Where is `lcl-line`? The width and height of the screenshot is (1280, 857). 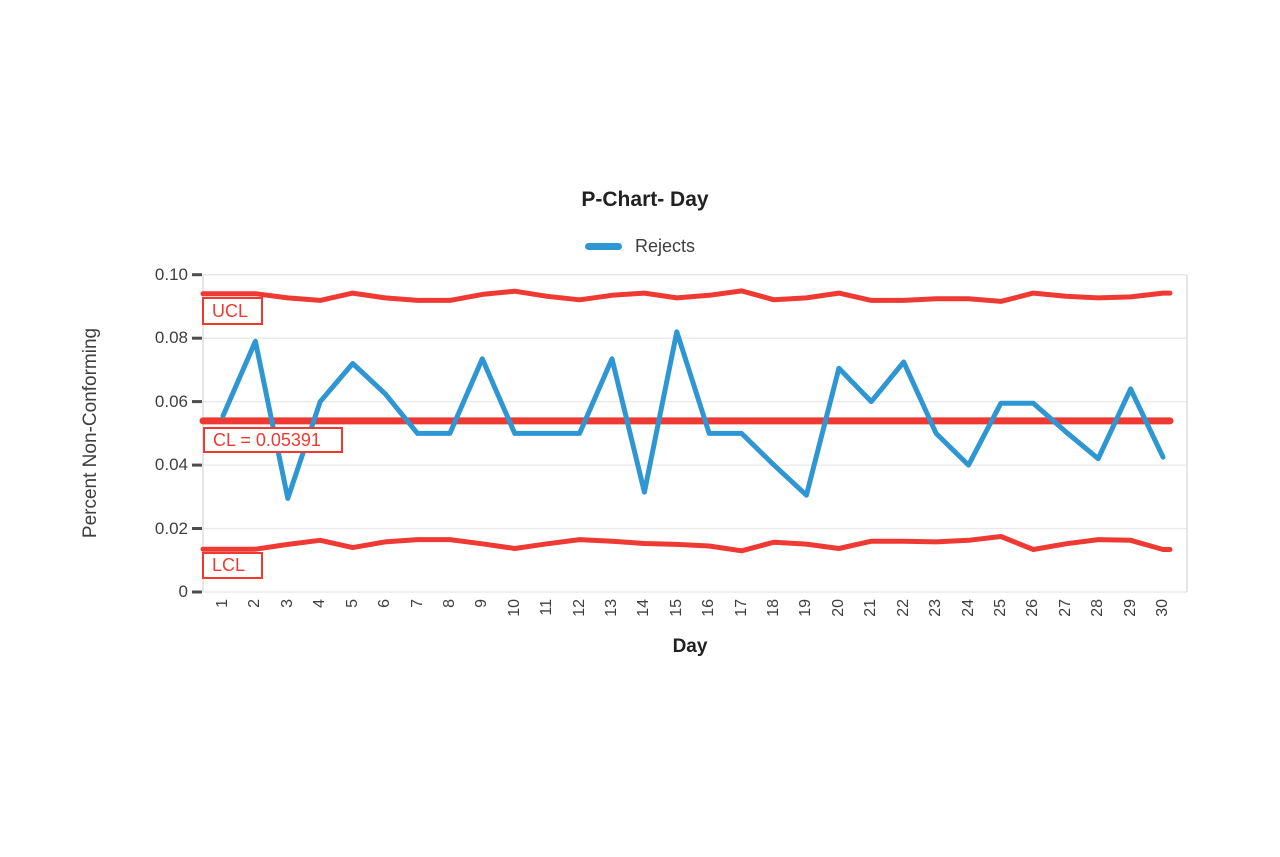
lcl-line is located at coordinates (686, 544).